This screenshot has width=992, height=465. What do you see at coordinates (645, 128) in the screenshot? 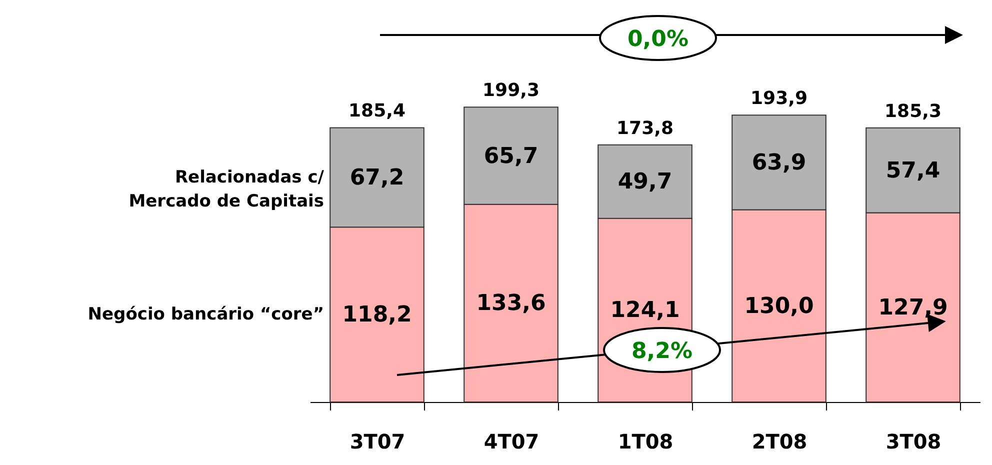
I see `total-label: 173,8` at bounding box center [645, 128].